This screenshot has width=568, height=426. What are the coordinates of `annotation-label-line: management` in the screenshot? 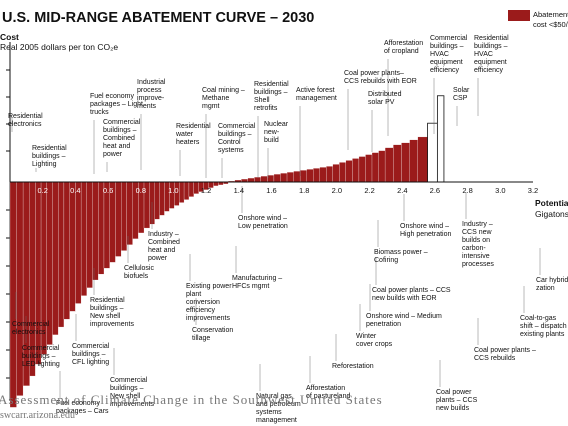 It's located at (276, 420).